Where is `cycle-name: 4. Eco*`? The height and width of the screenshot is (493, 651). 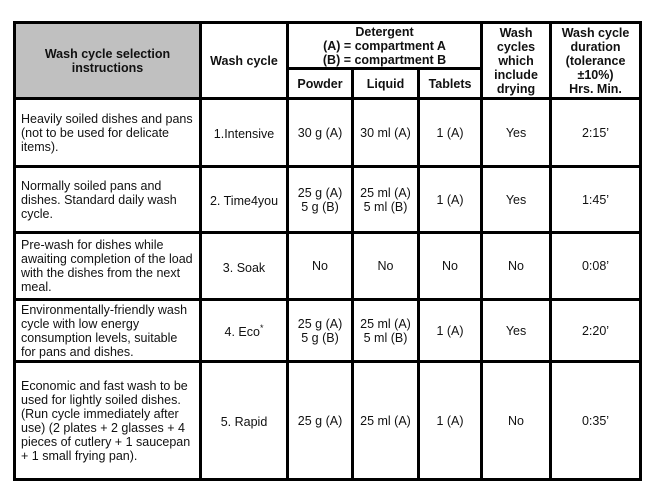
cycle-name: 4. Eco* is located at coordinates (244, 330).